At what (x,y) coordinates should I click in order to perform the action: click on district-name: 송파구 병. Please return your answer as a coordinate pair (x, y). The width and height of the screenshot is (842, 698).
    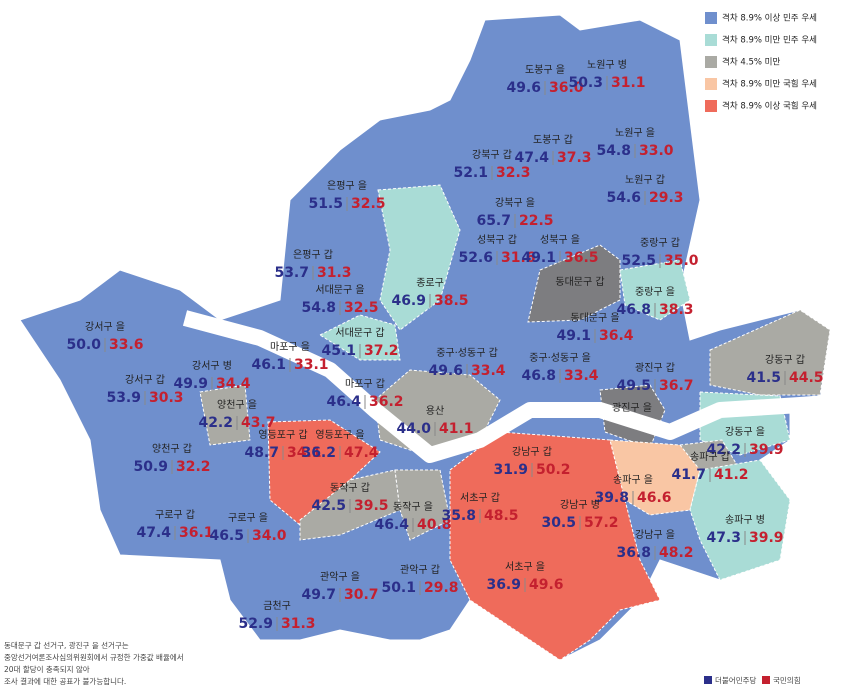
    Looking at the image, I should click on (745, 520).